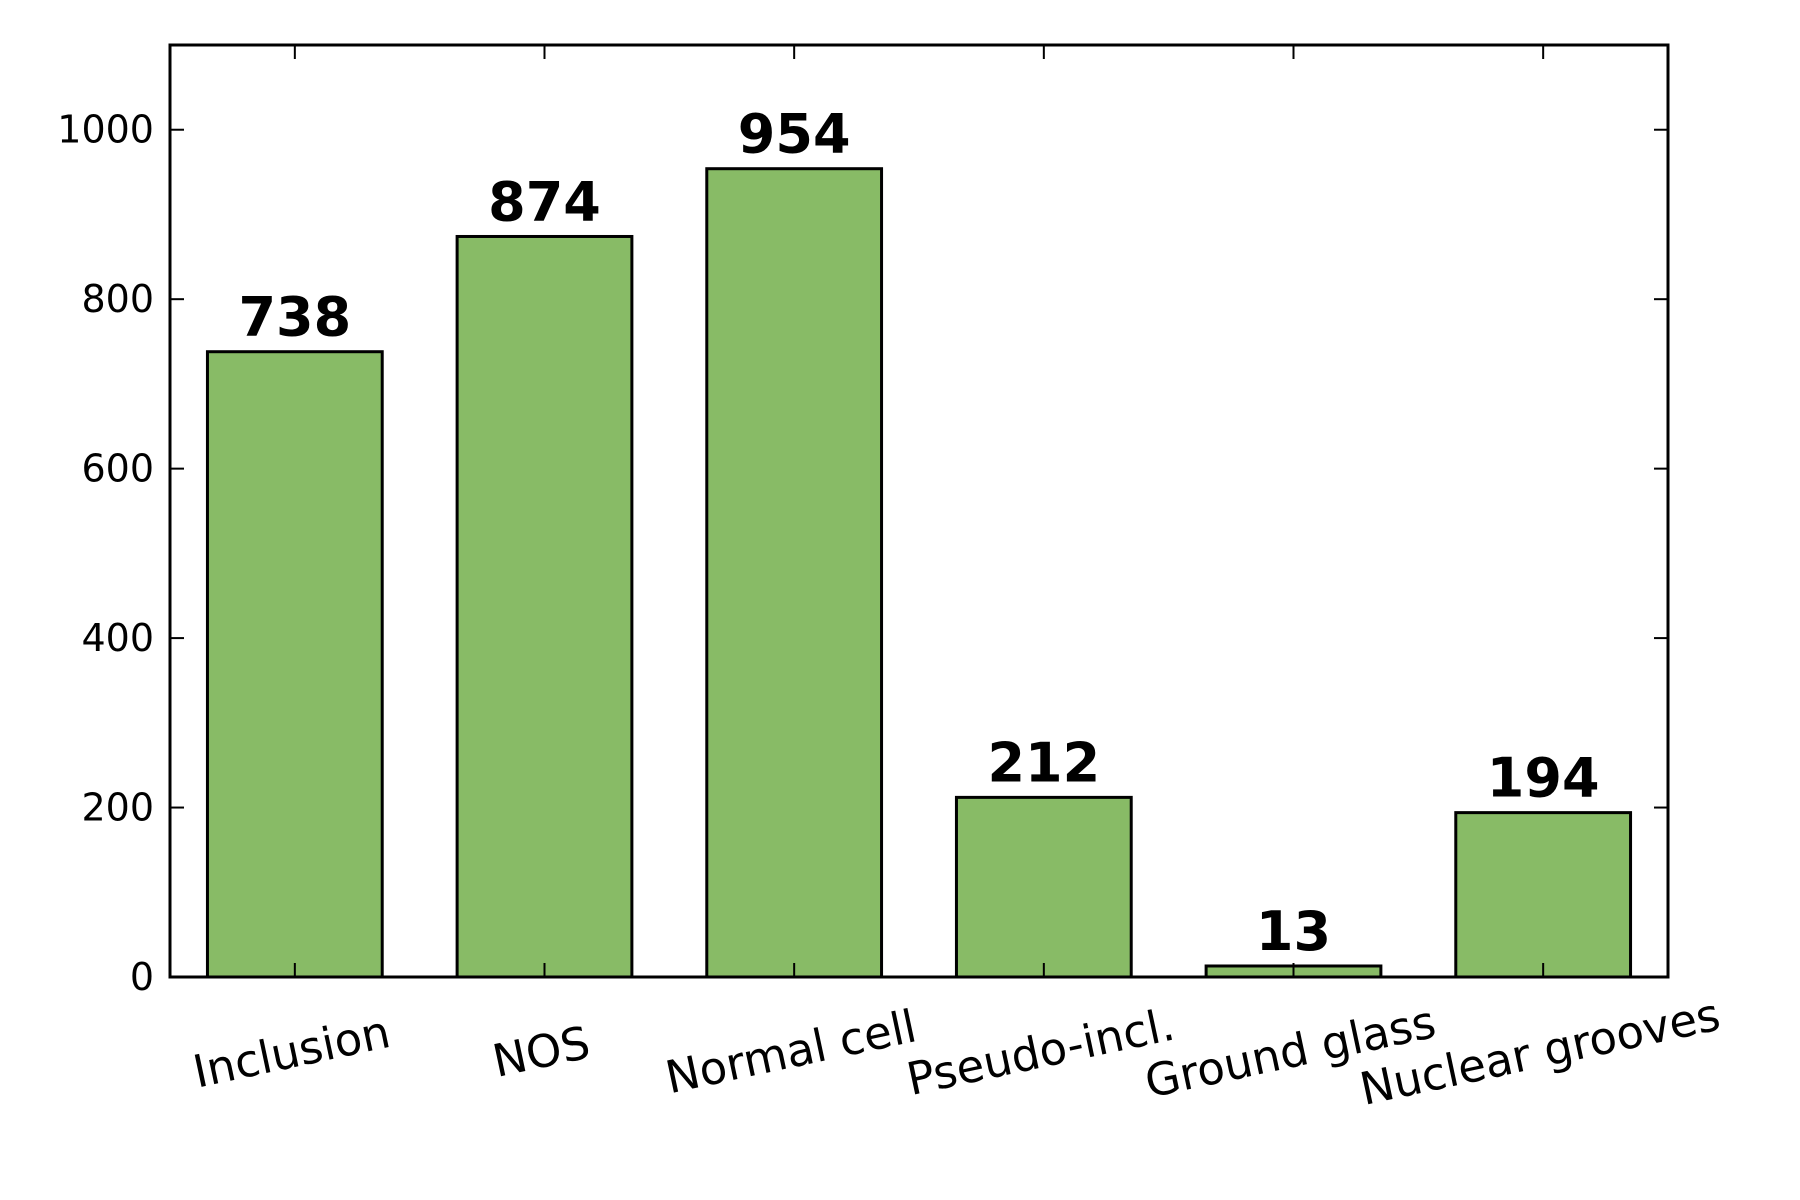 The image size is (1800, 1200). What do you see at coordinates (117, 808) in the screenshot?
I see `y-tick-label: 200` at bounding box center [117, 808].